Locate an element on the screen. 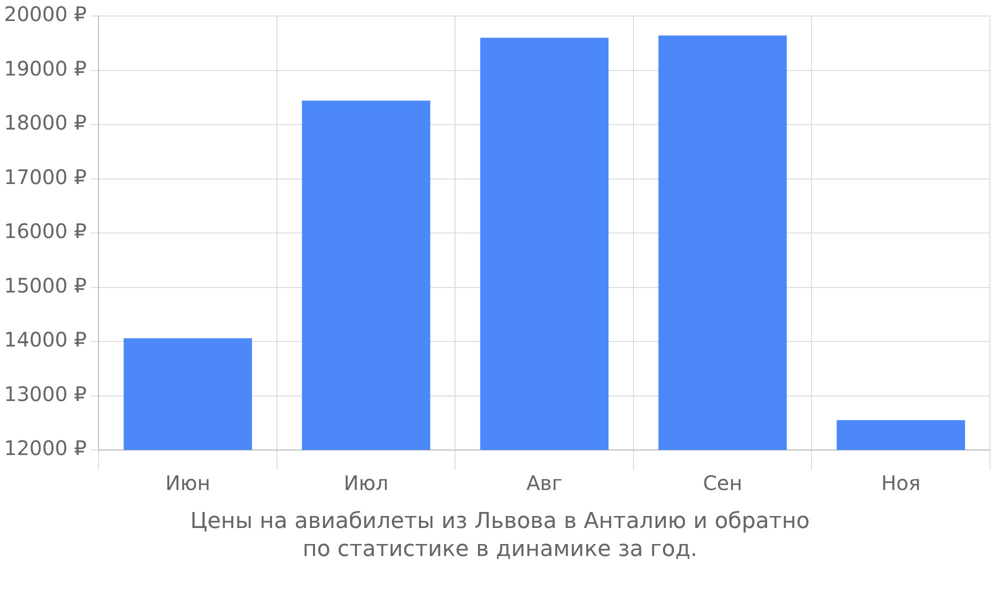 The height and width of the screenshot is (600, 1000). y-tick-label: 16000 ₽ is located at coordinates (45, 231).